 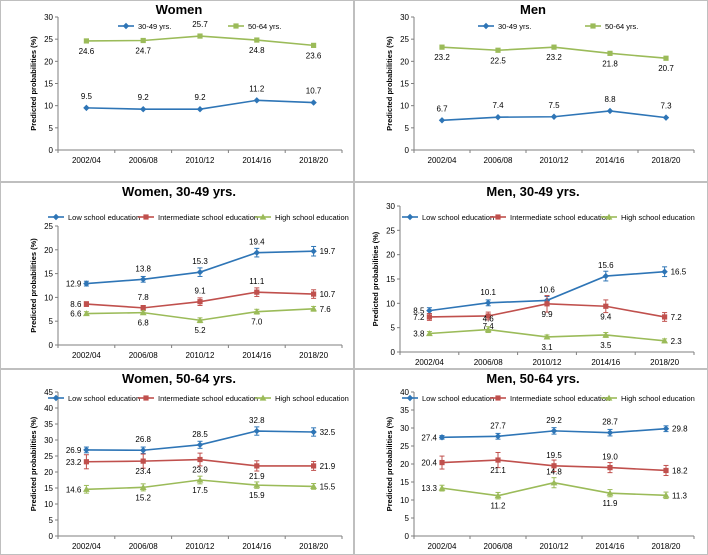 What do you see at coordinates (554, 109) in the screenshot?
I see `series-30-49-yrs-: 6.7 7.4 7.5 8.8 7.3` at bounding box center [554, 109].